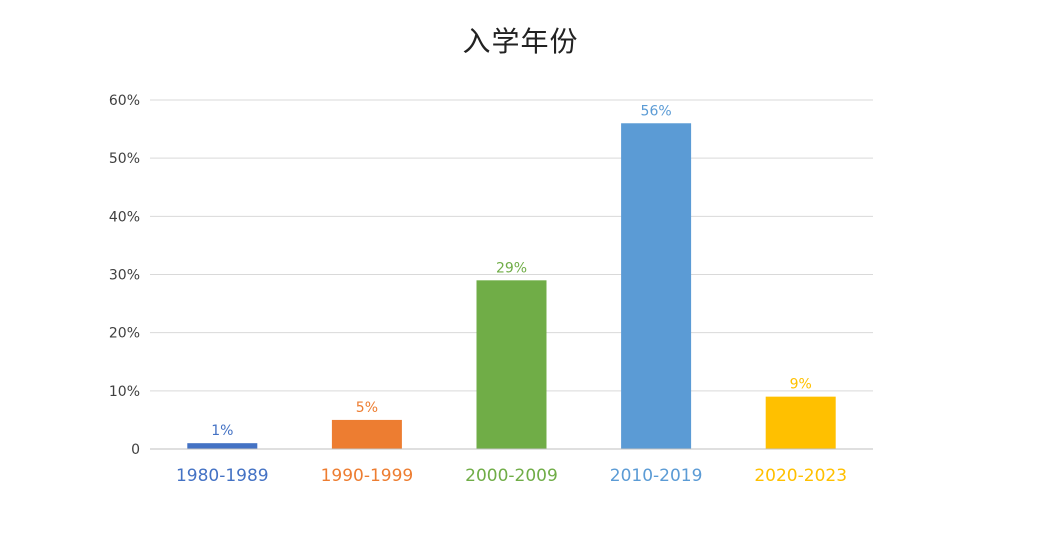 This screenshot has width=1041, height=538. I want to click on y-tick-label: 50%, so click(124, 159).